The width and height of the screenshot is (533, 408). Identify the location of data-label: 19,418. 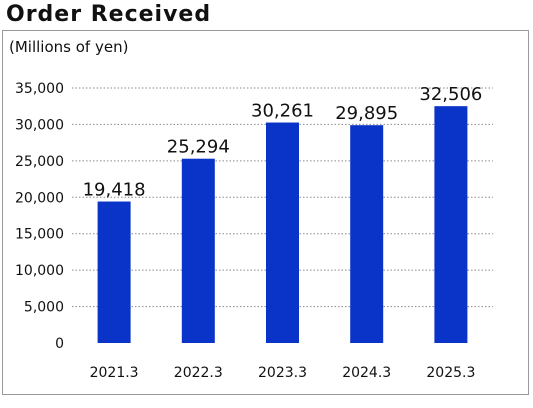
(114, 190).